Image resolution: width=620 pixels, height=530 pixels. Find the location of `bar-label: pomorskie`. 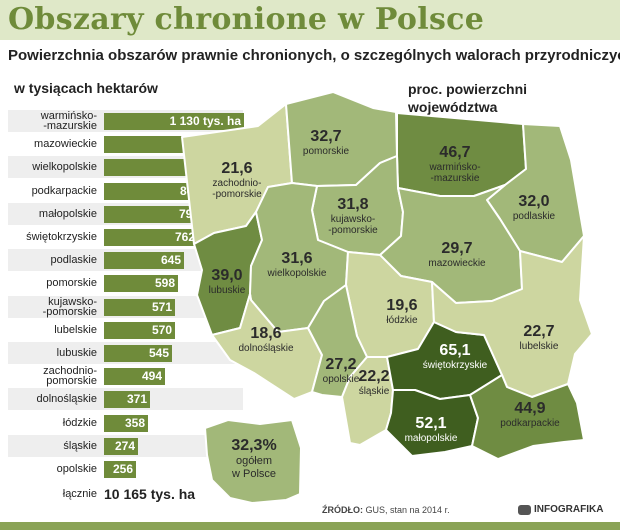

bar-label: pomorskie is located at coordinates (71, 283).